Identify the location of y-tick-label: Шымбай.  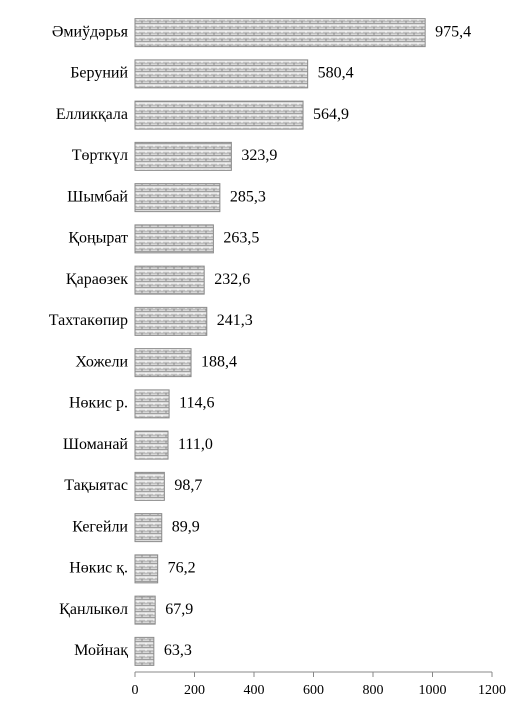
(97, 196).